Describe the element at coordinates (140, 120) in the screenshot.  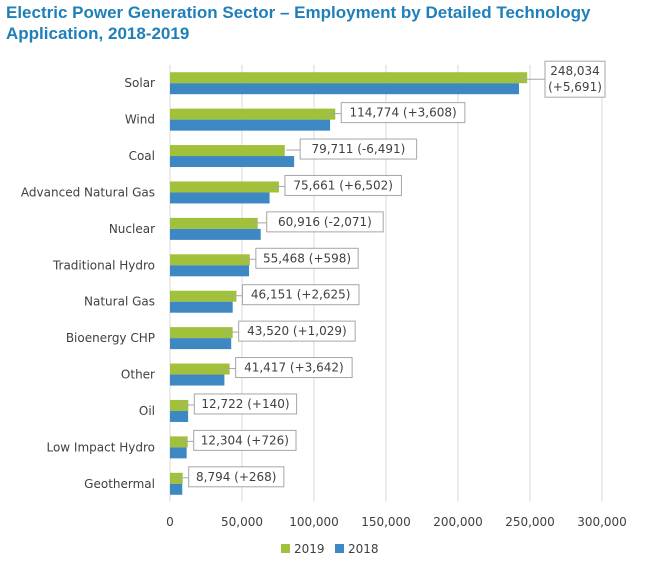
I see `category-label: Wind` at that location.